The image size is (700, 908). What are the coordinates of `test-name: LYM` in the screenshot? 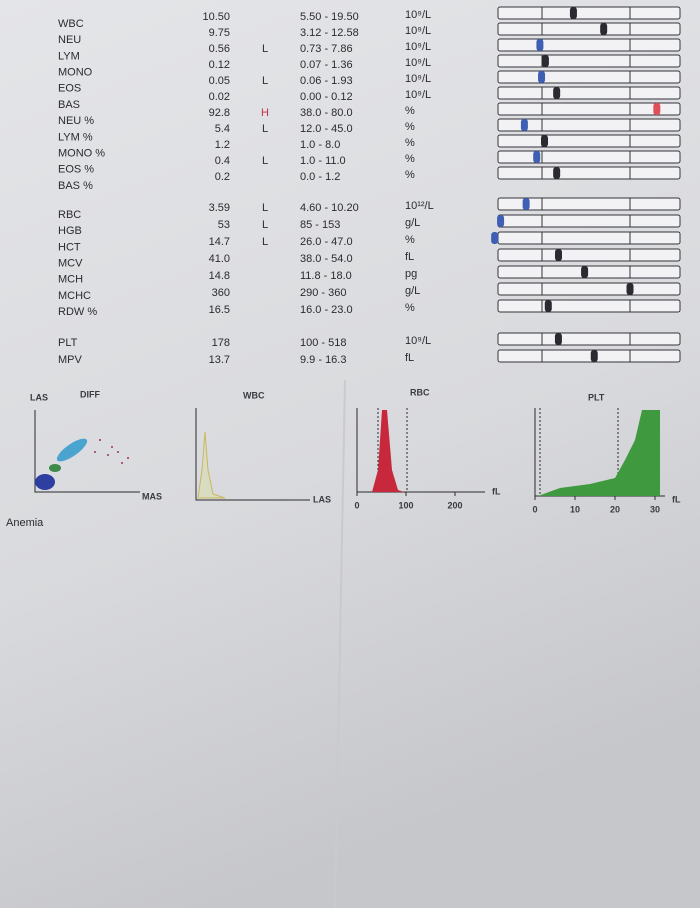 It's located at (69, 56).